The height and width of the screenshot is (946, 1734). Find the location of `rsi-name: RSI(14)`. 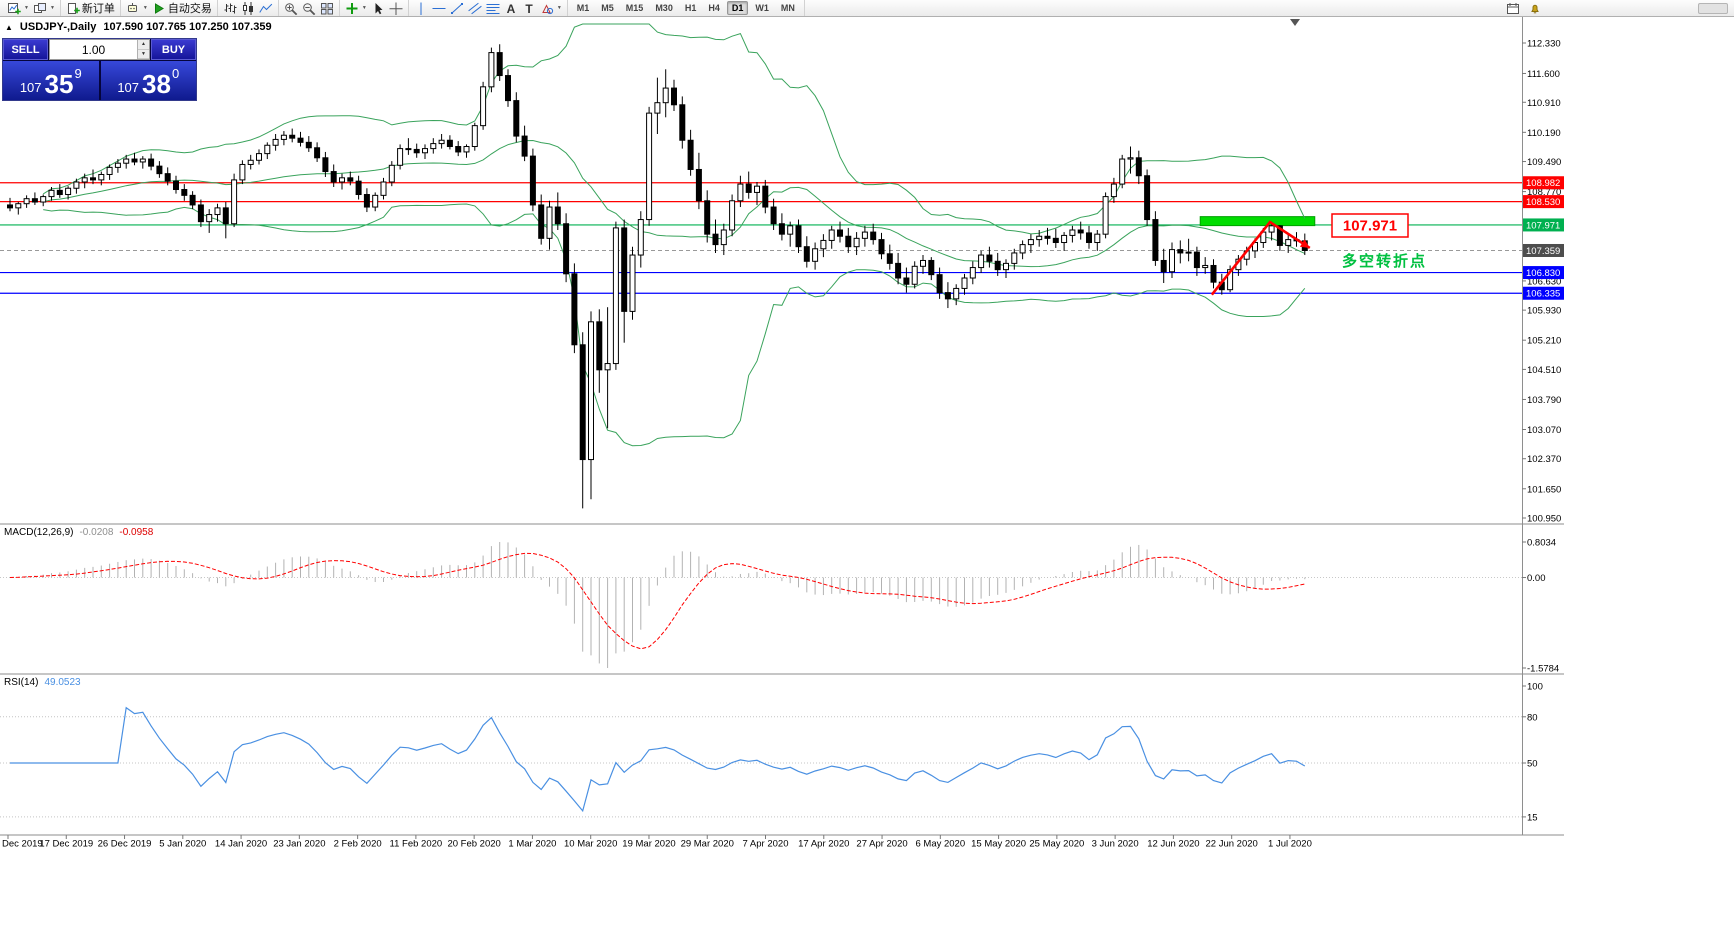

rsi-name: RSI(14) is located at coordinates (21, 682).